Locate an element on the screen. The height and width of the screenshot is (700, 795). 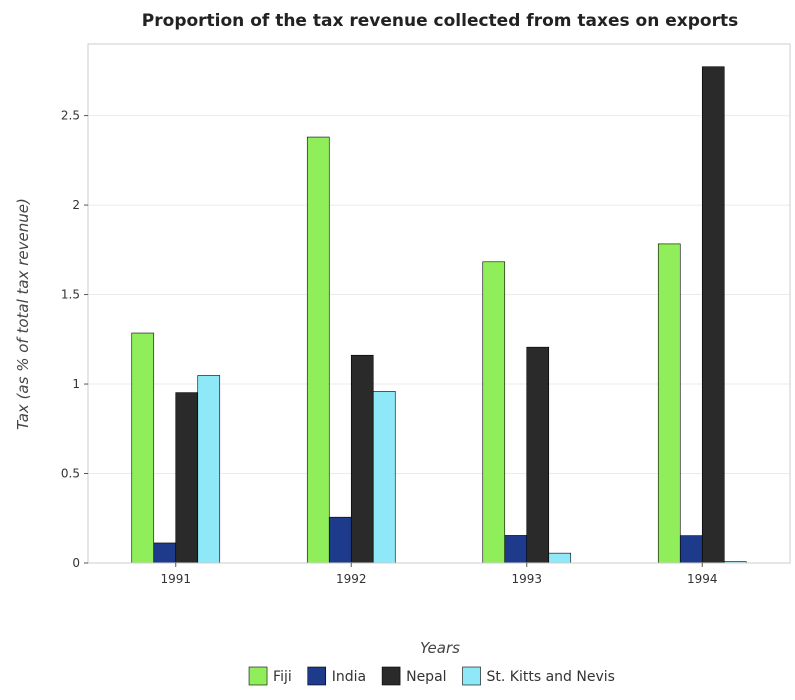
y-tick-label: 1 is located at coordinates (76, 384).